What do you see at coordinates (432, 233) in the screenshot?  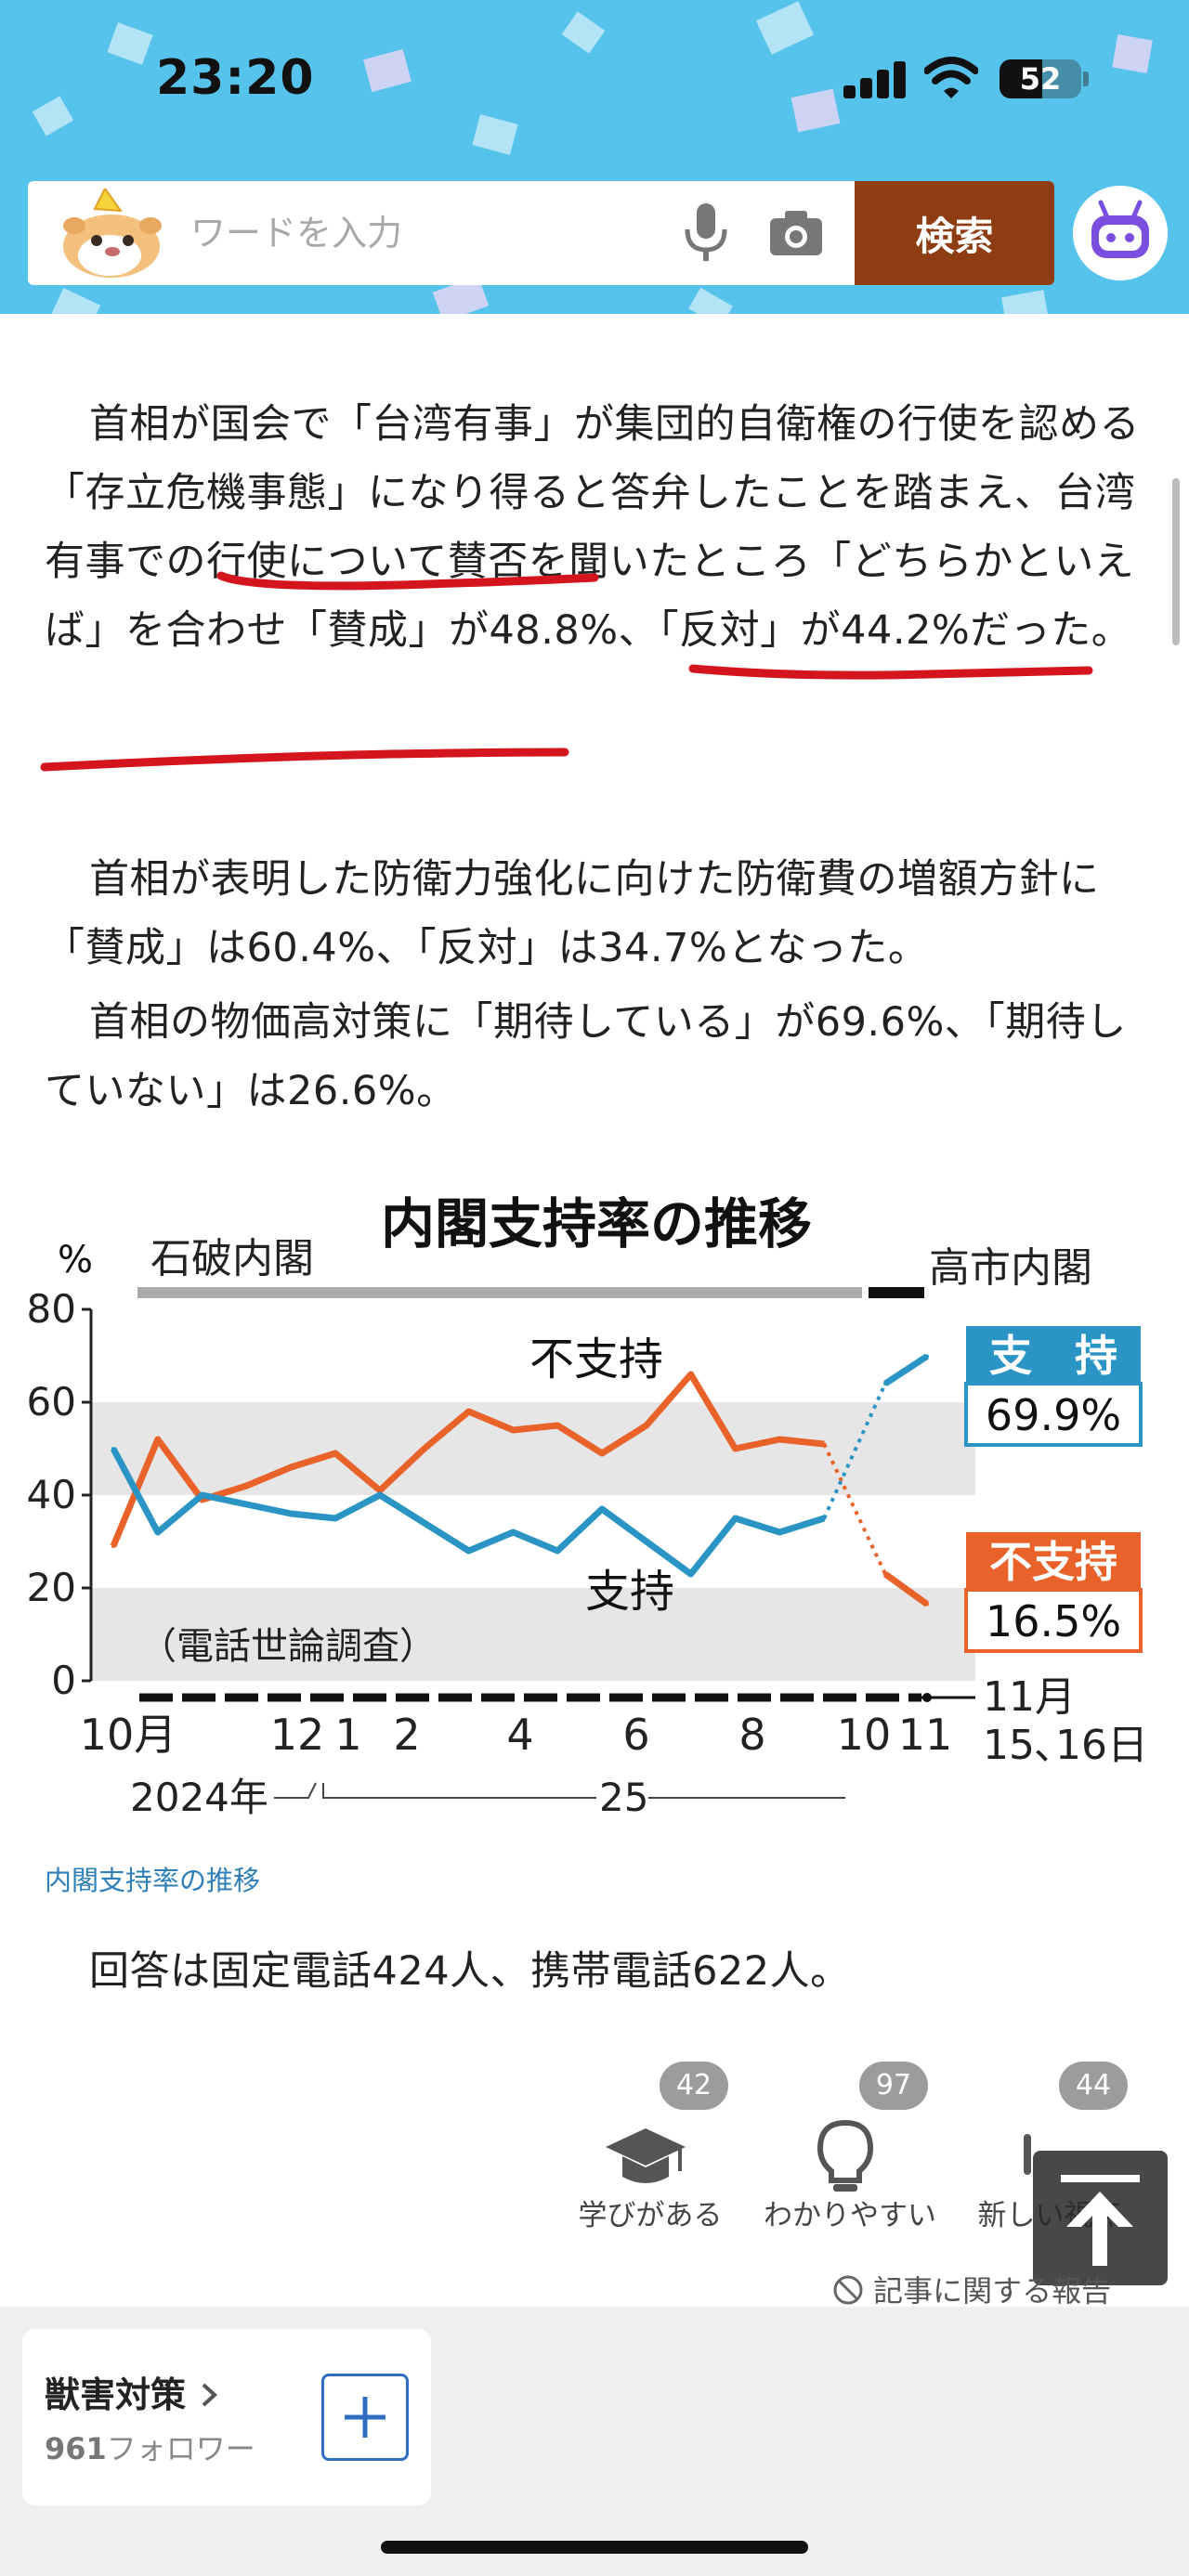 I see `search-input` at bounding box center [432, 233].